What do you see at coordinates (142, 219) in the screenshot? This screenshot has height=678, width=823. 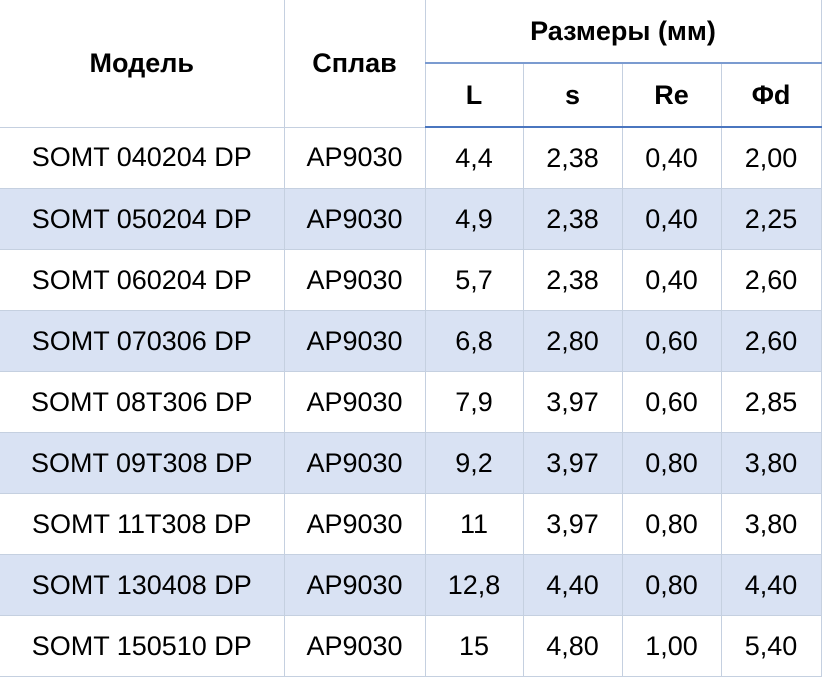 I see `table-cell: SOMT 050204 DP` at bounding box center [142, 219].